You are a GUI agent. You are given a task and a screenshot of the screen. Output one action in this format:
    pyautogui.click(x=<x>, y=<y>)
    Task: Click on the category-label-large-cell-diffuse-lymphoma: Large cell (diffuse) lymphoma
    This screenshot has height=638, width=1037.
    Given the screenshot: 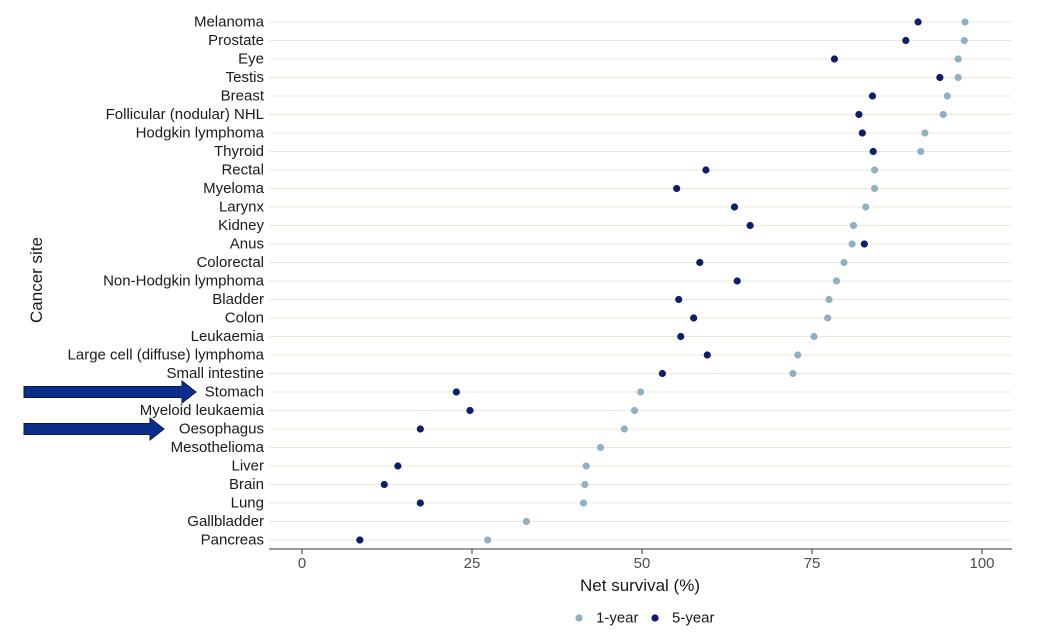 What is the action you would take?
    pyautogui.click(x=166, y=355)
    